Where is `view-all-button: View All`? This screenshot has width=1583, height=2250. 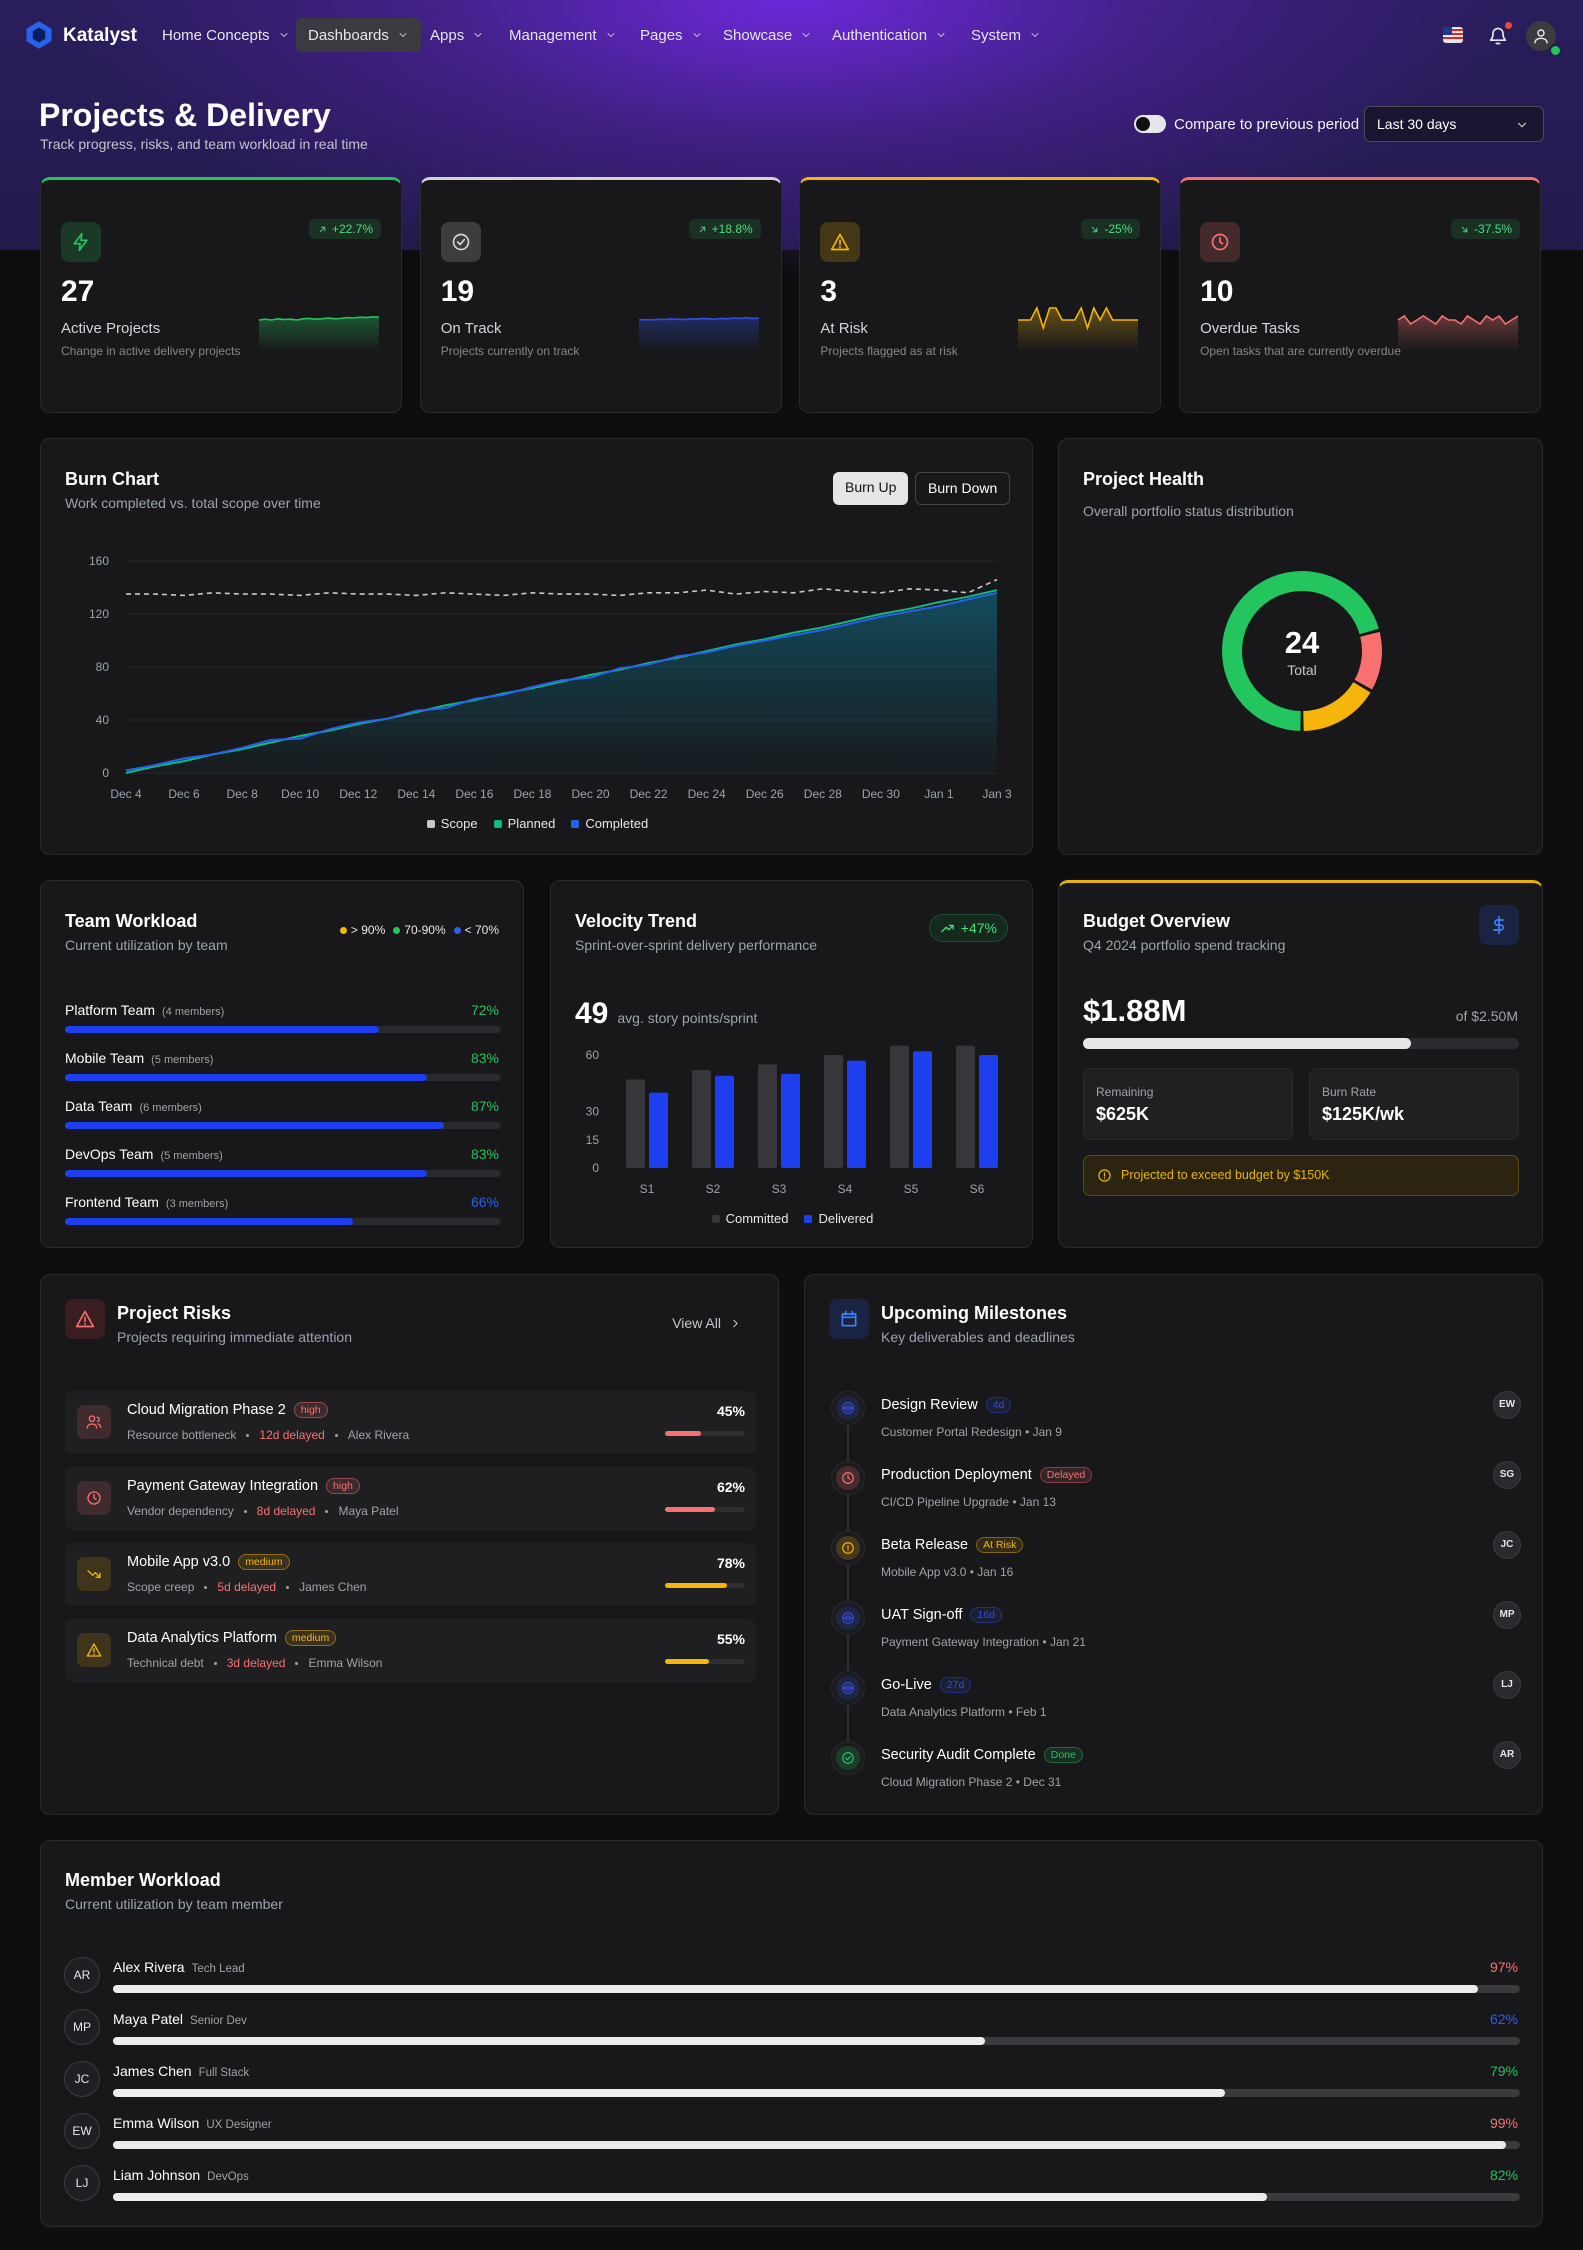
view-all-button: View All is located at coordinates (707, 1323).